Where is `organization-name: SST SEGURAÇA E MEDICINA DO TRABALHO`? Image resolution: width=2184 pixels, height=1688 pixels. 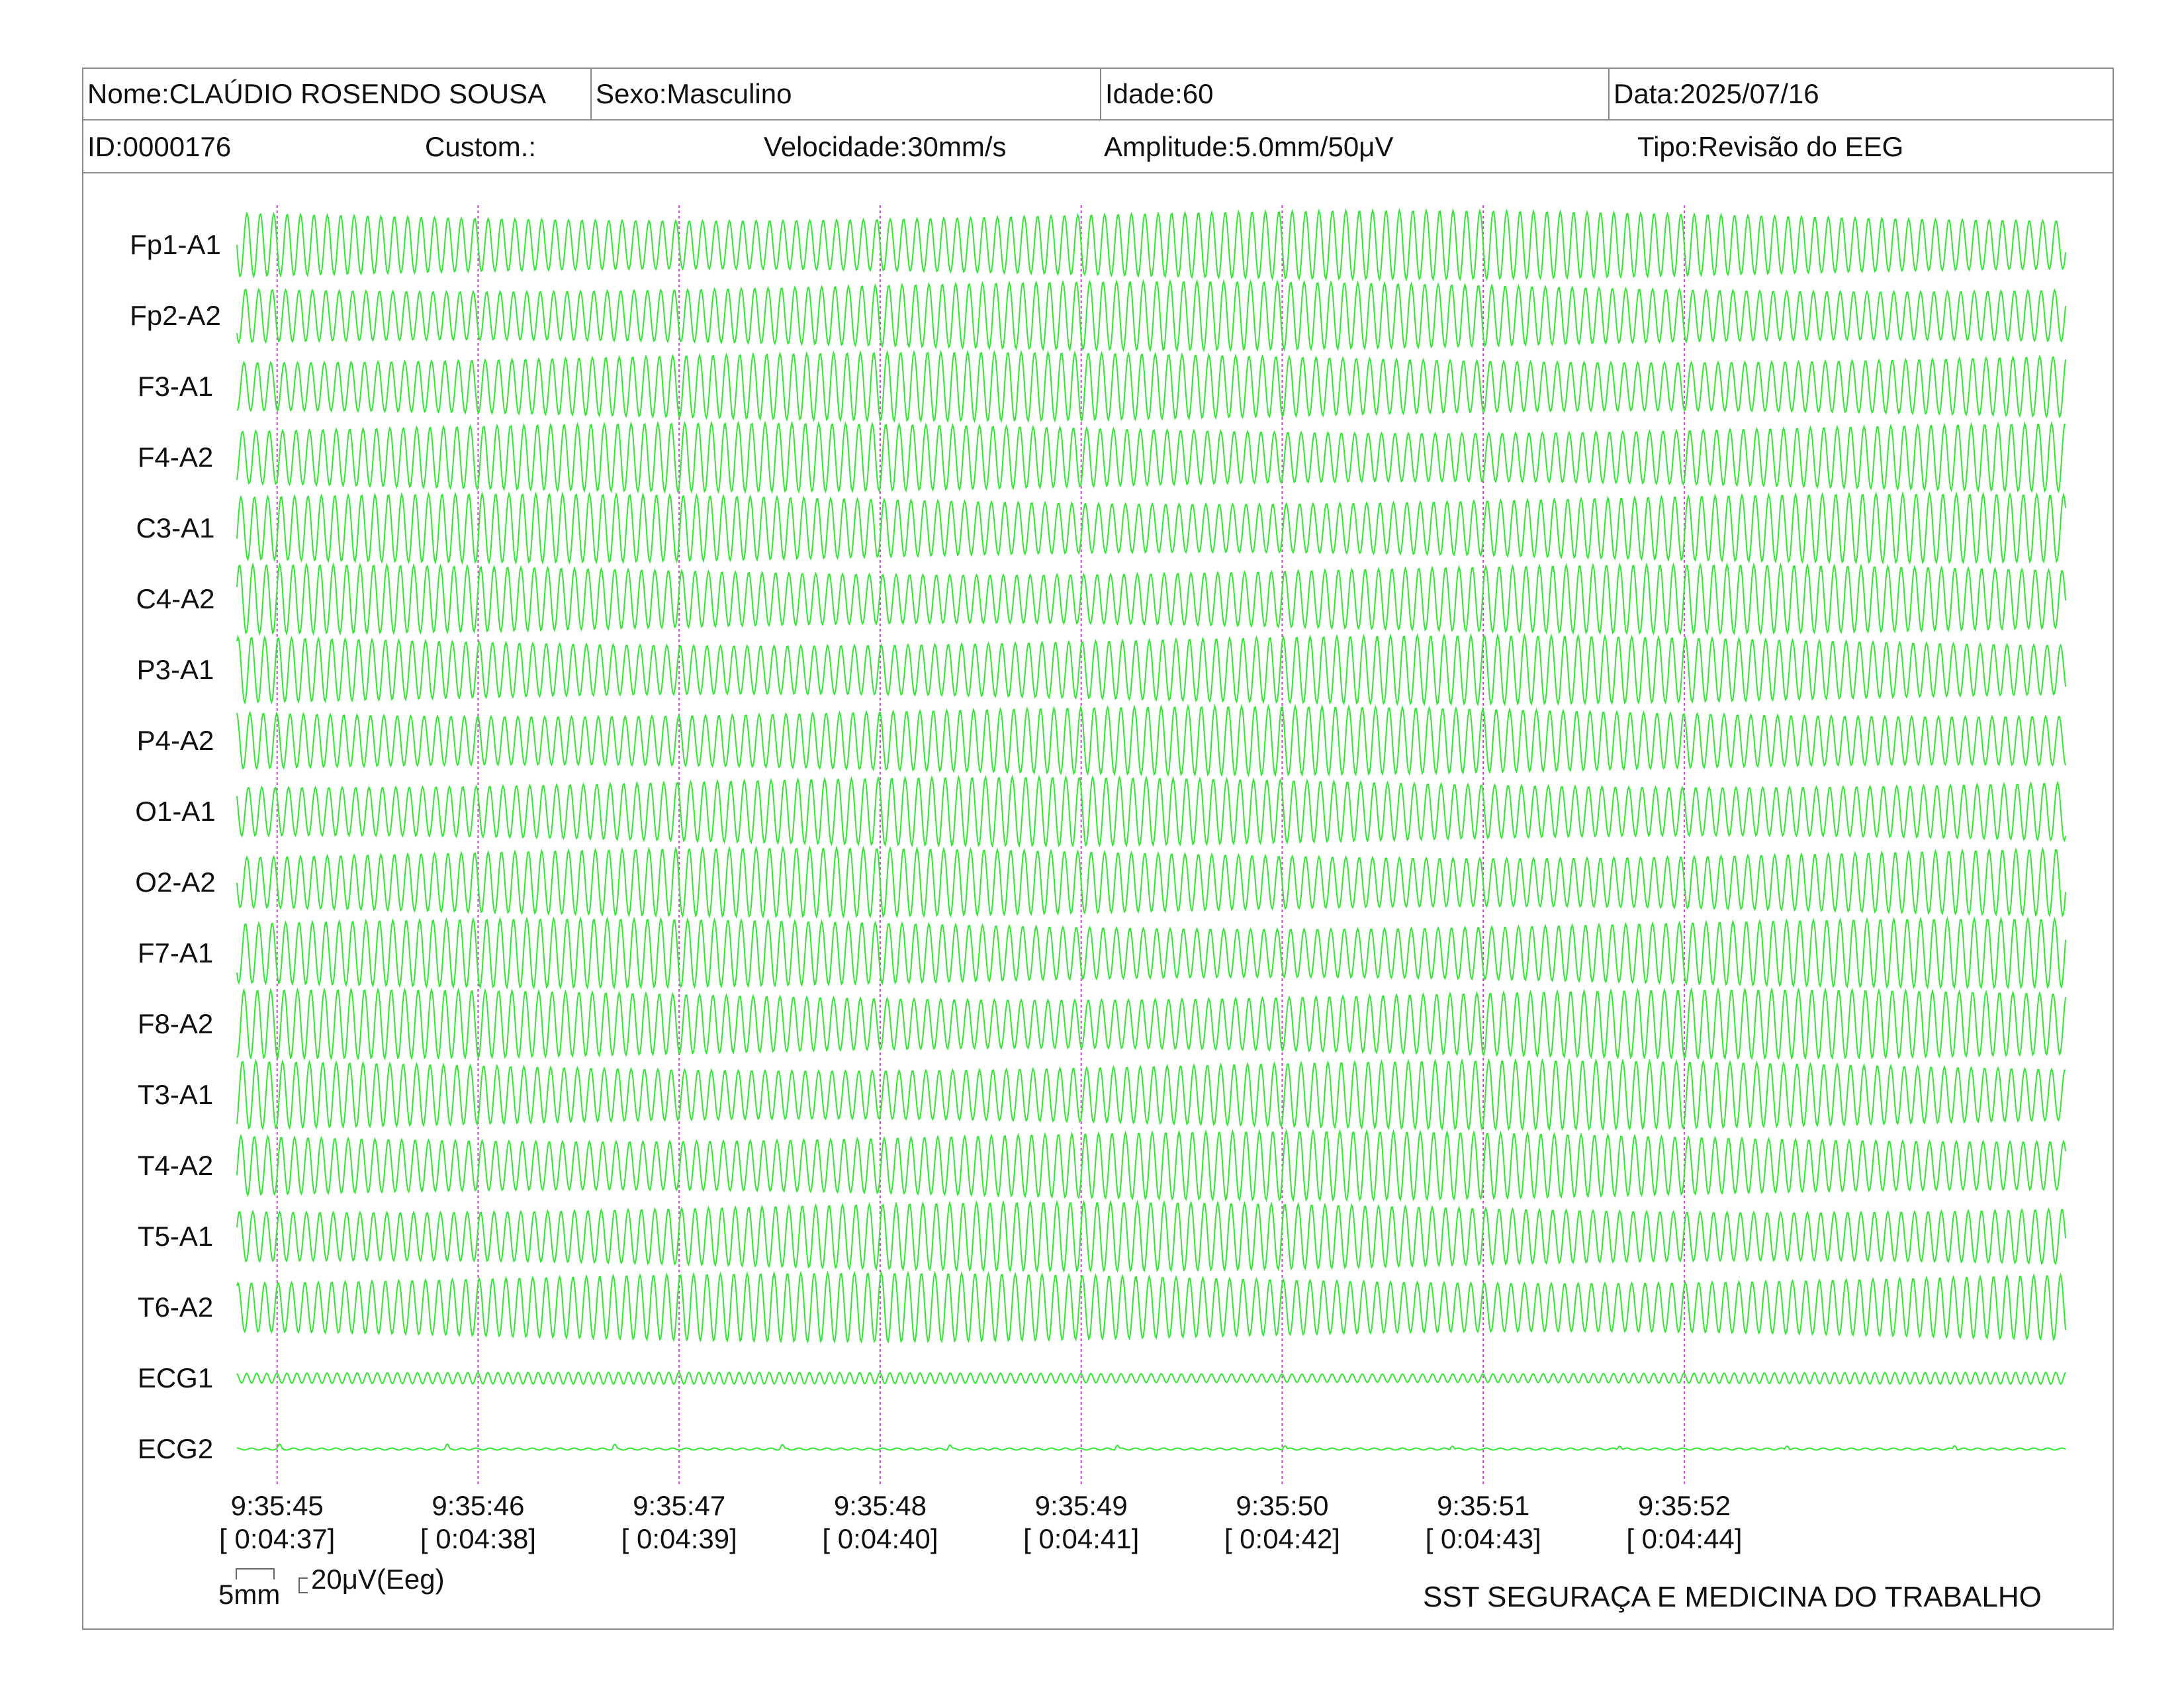
organization-name: SST SEGURAÇA E MEDICINA DO TRABALHO is located at coordinates (1732, 1597).